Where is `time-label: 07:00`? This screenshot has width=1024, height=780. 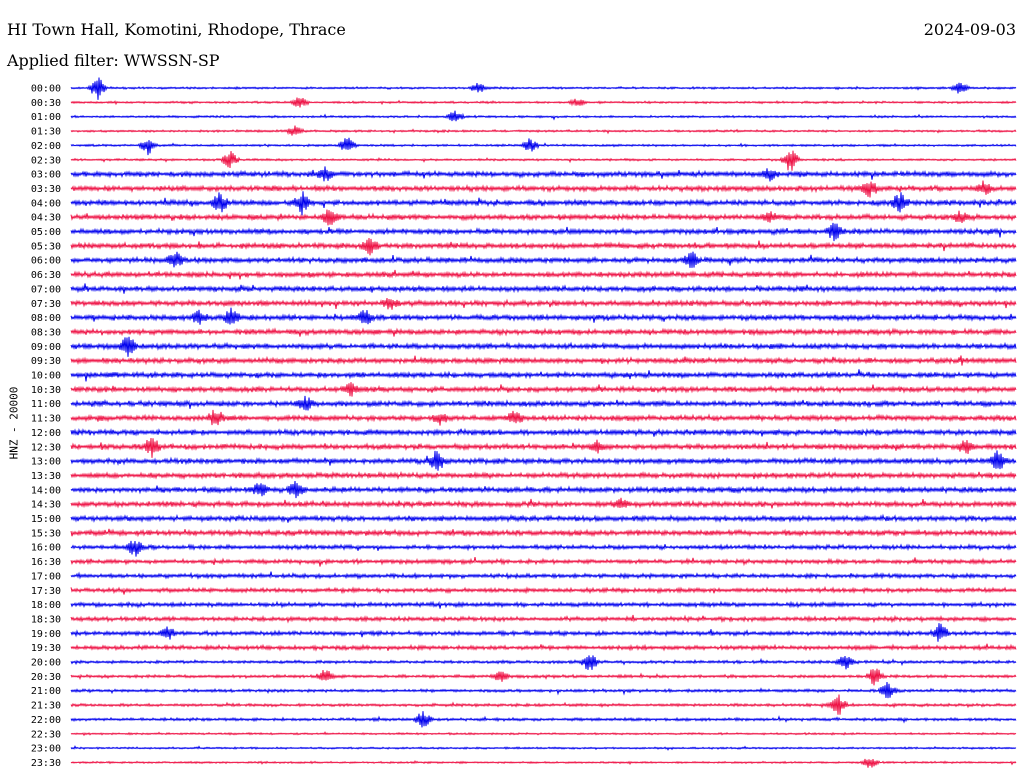 time-label: 07:00 is located at coordinates (46, 289).